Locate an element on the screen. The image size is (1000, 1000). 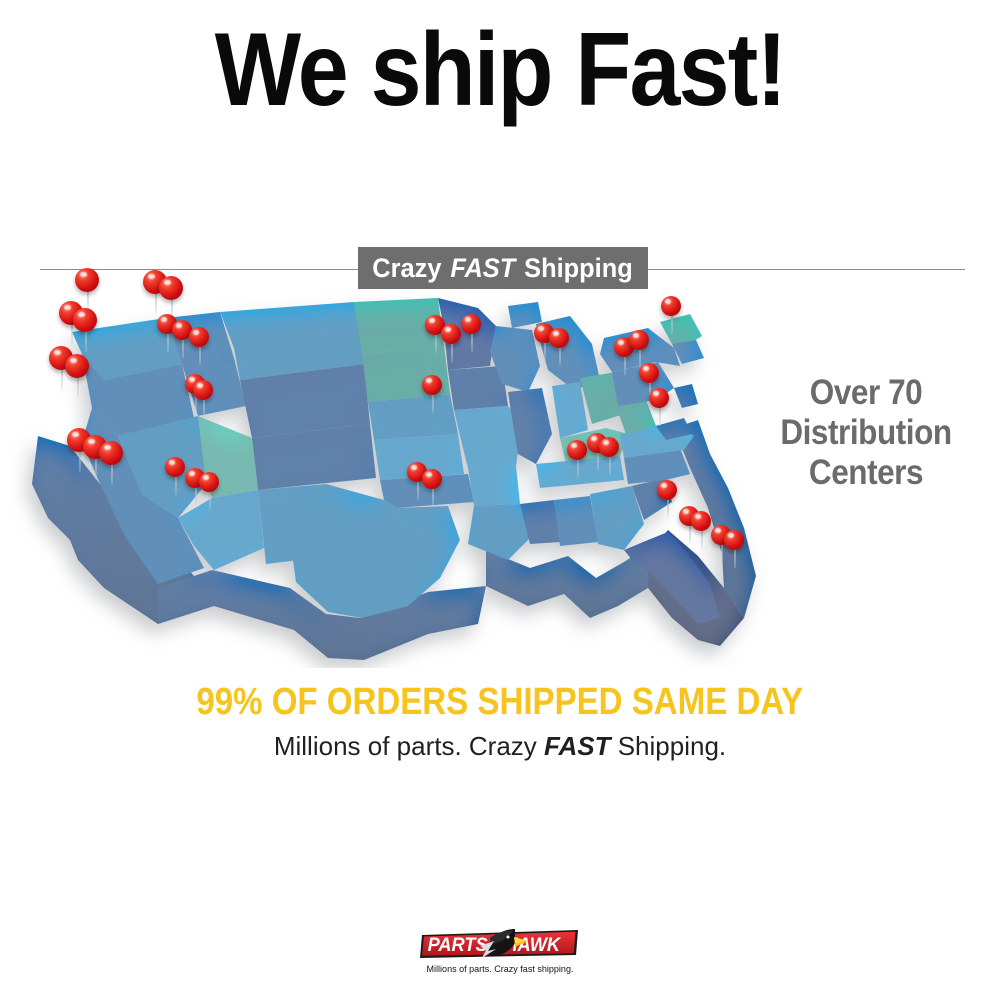
callout-line-1: Over 70 is located at coordinates (866, 392).